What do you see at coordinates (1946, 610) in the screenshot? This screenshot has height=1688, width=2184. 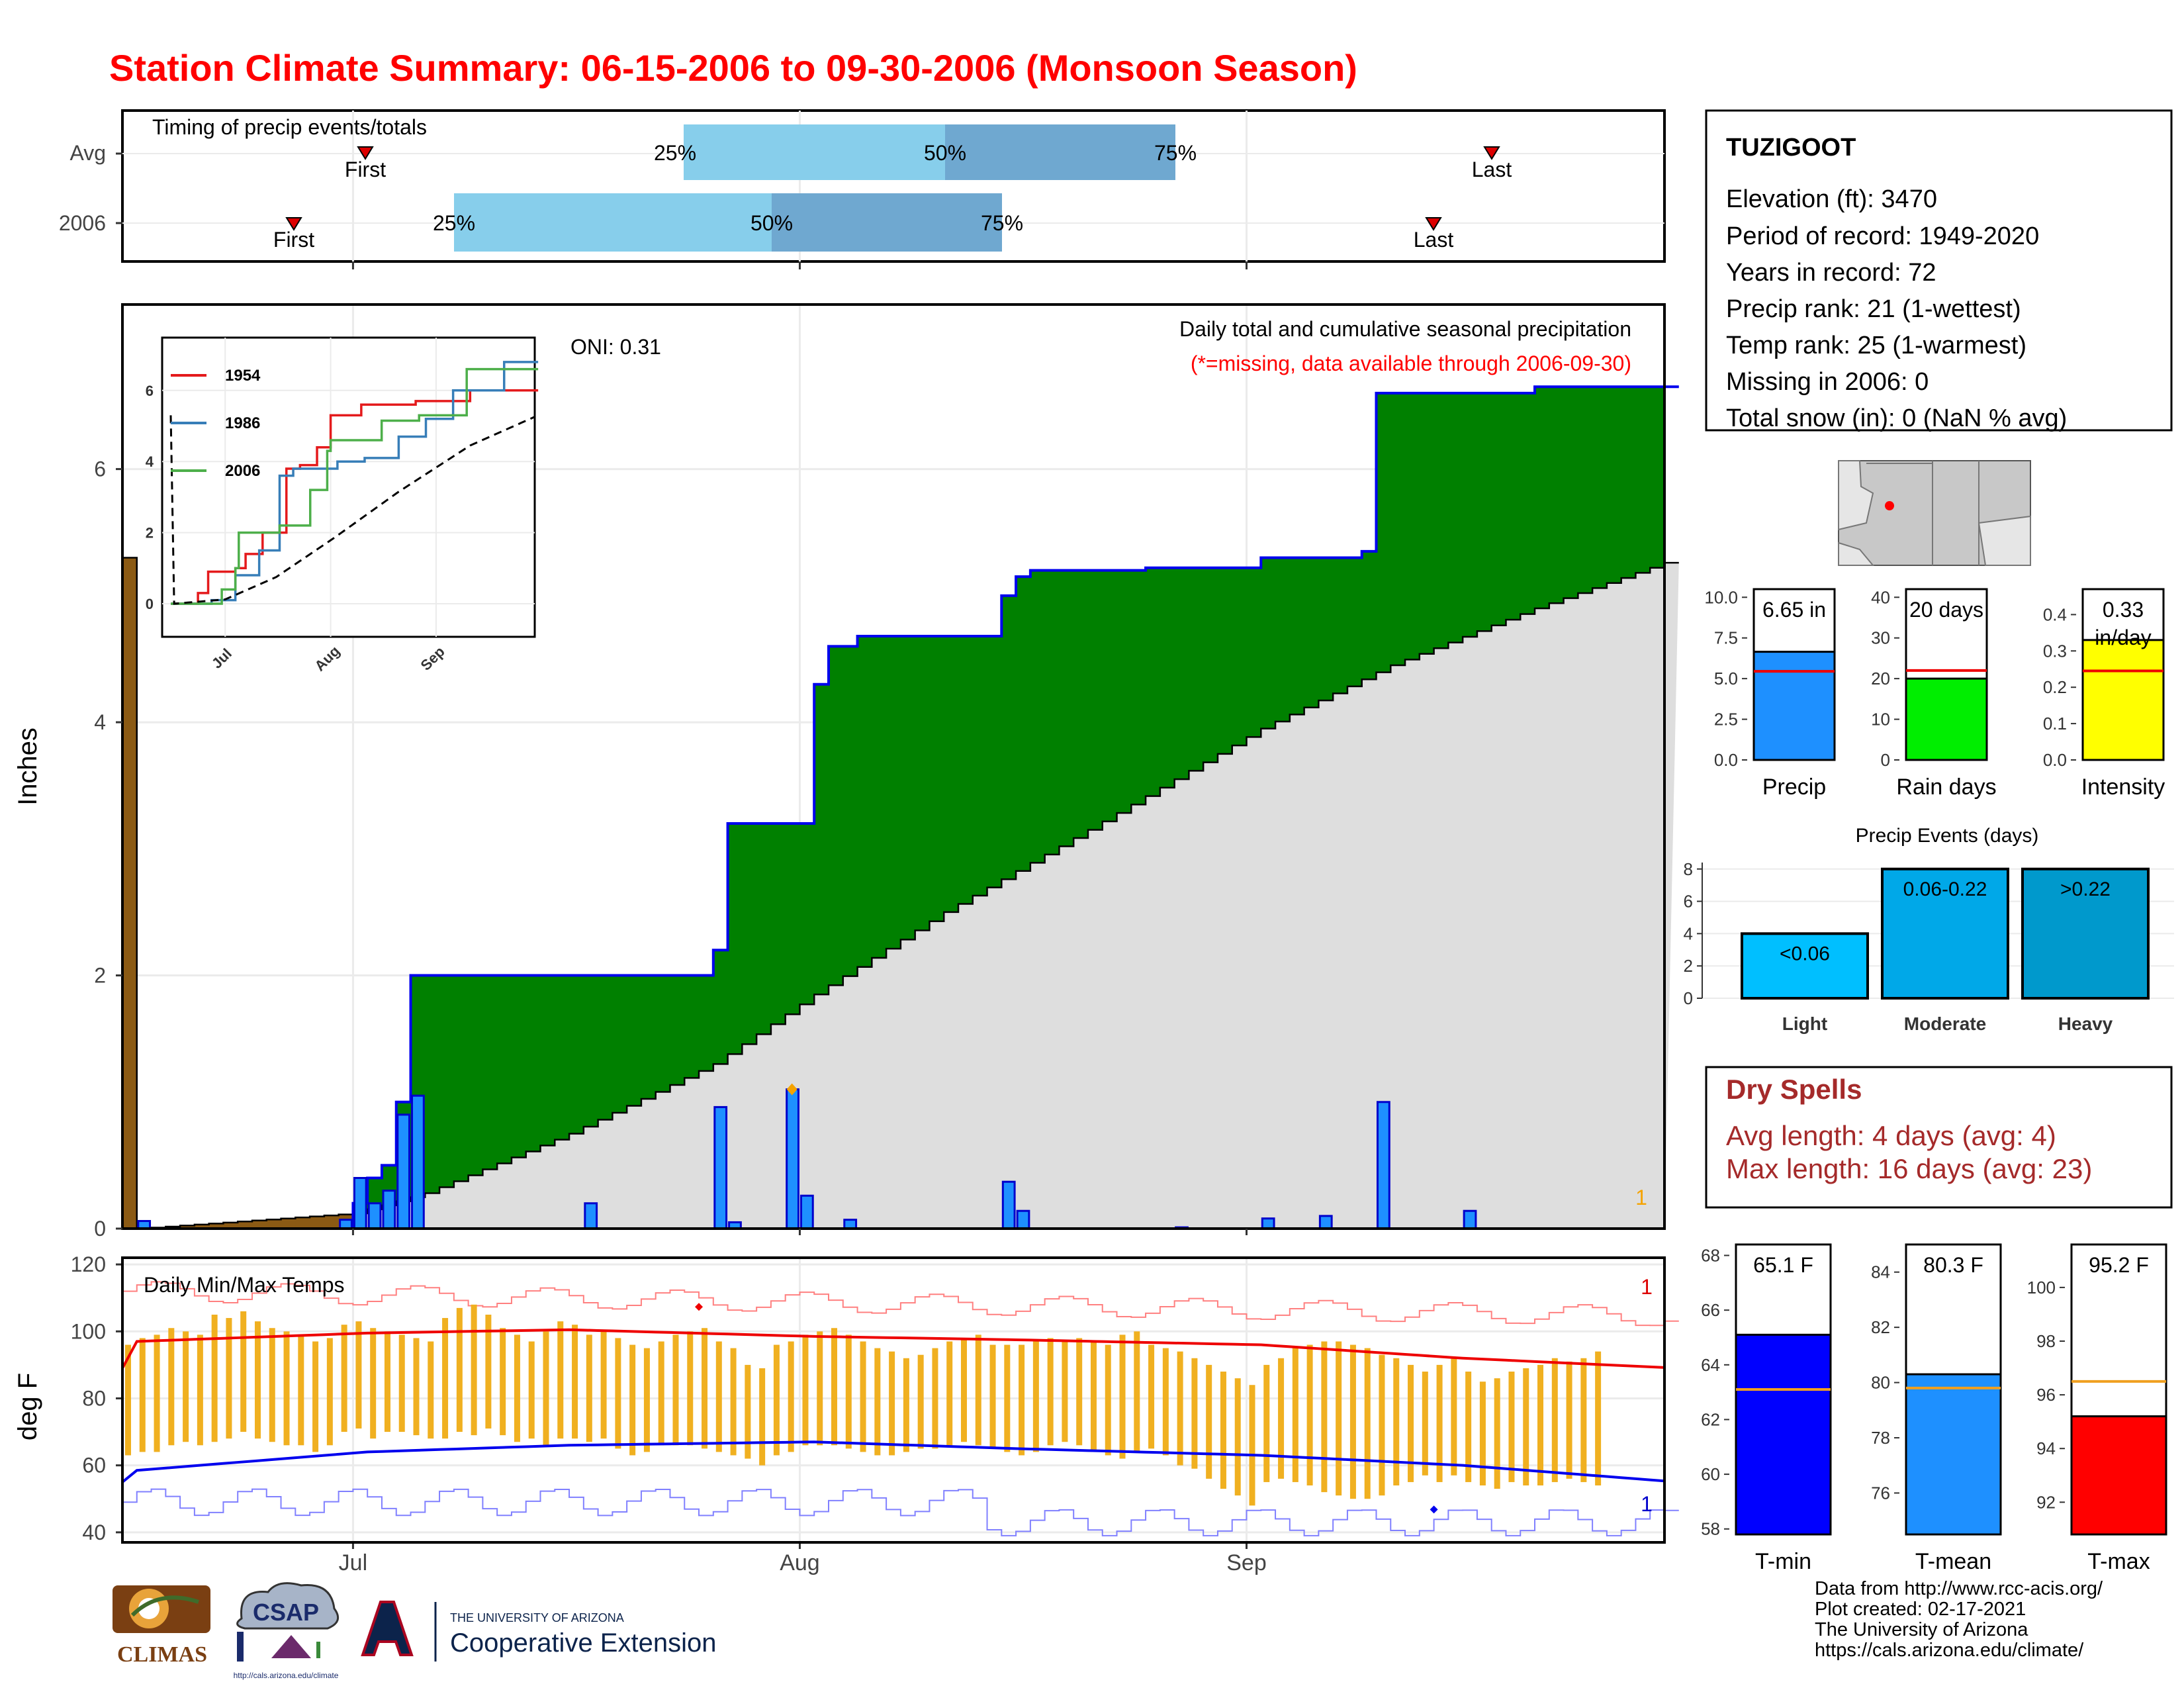 I see `summary-value-label: 20 days` at bounding box center [1946, 610].